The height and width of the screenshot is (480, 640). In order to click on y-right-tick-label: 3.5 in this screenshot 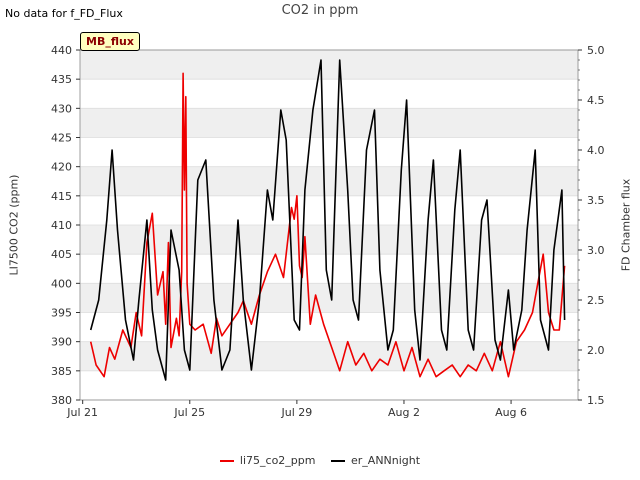, I will do `click(596, 200)`.